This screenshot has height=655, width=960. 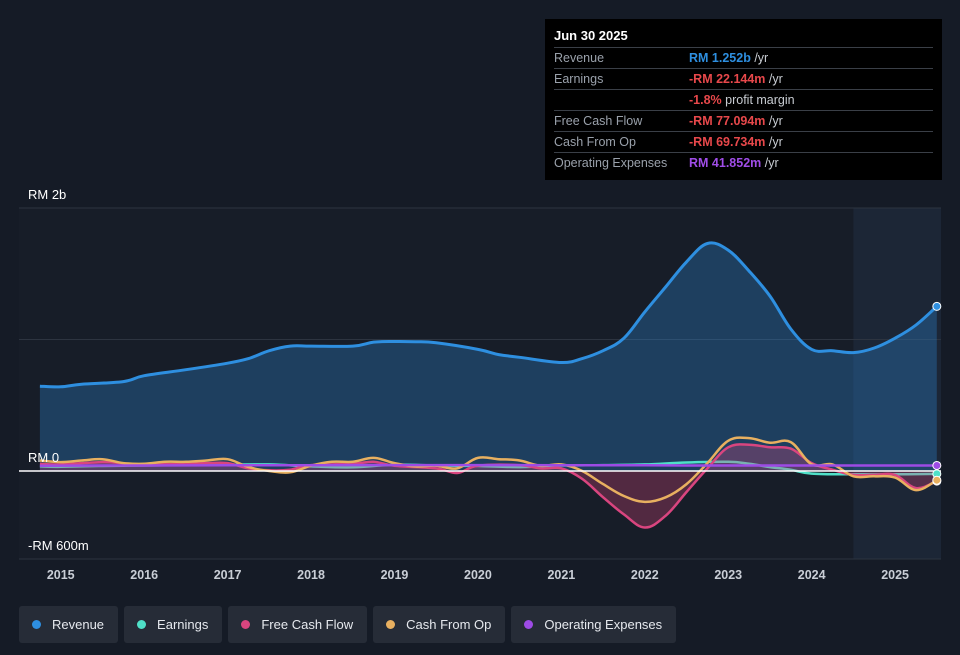 I want to click on tooltip-row-label: Operating Expenses, so click(x=611, y=163).